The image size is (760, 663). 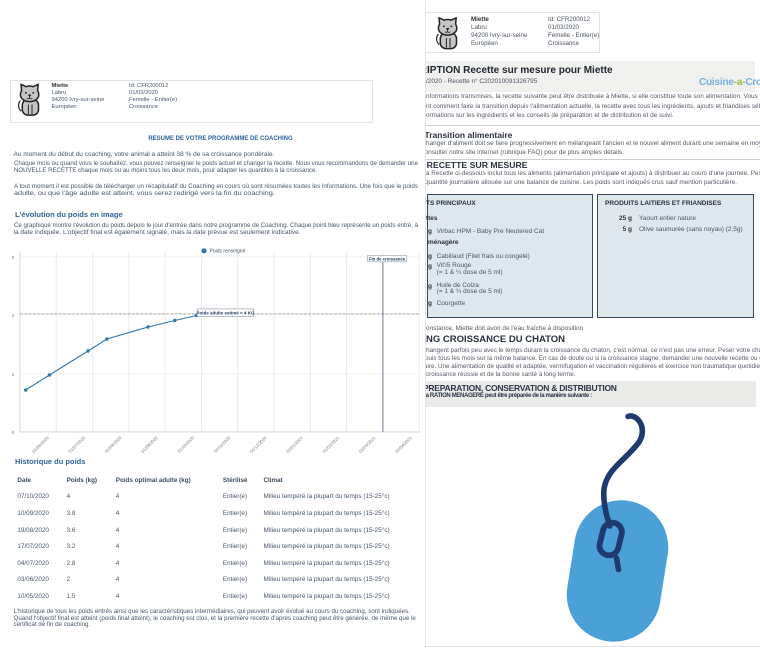 What do you see at coordinates (403, 444) in the screenshot?
I see `svg-text: 01/04/2021` at bounding box center [403, 444].